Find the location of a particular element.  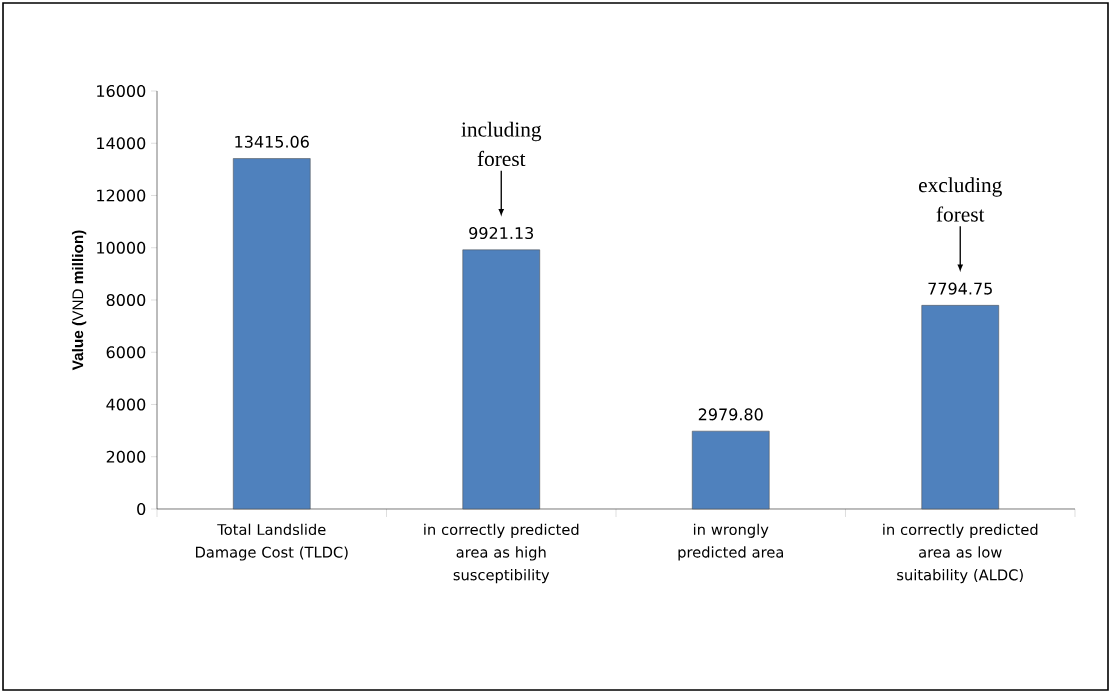

data-label: 2979.80 is located at coordinates (730, 414).